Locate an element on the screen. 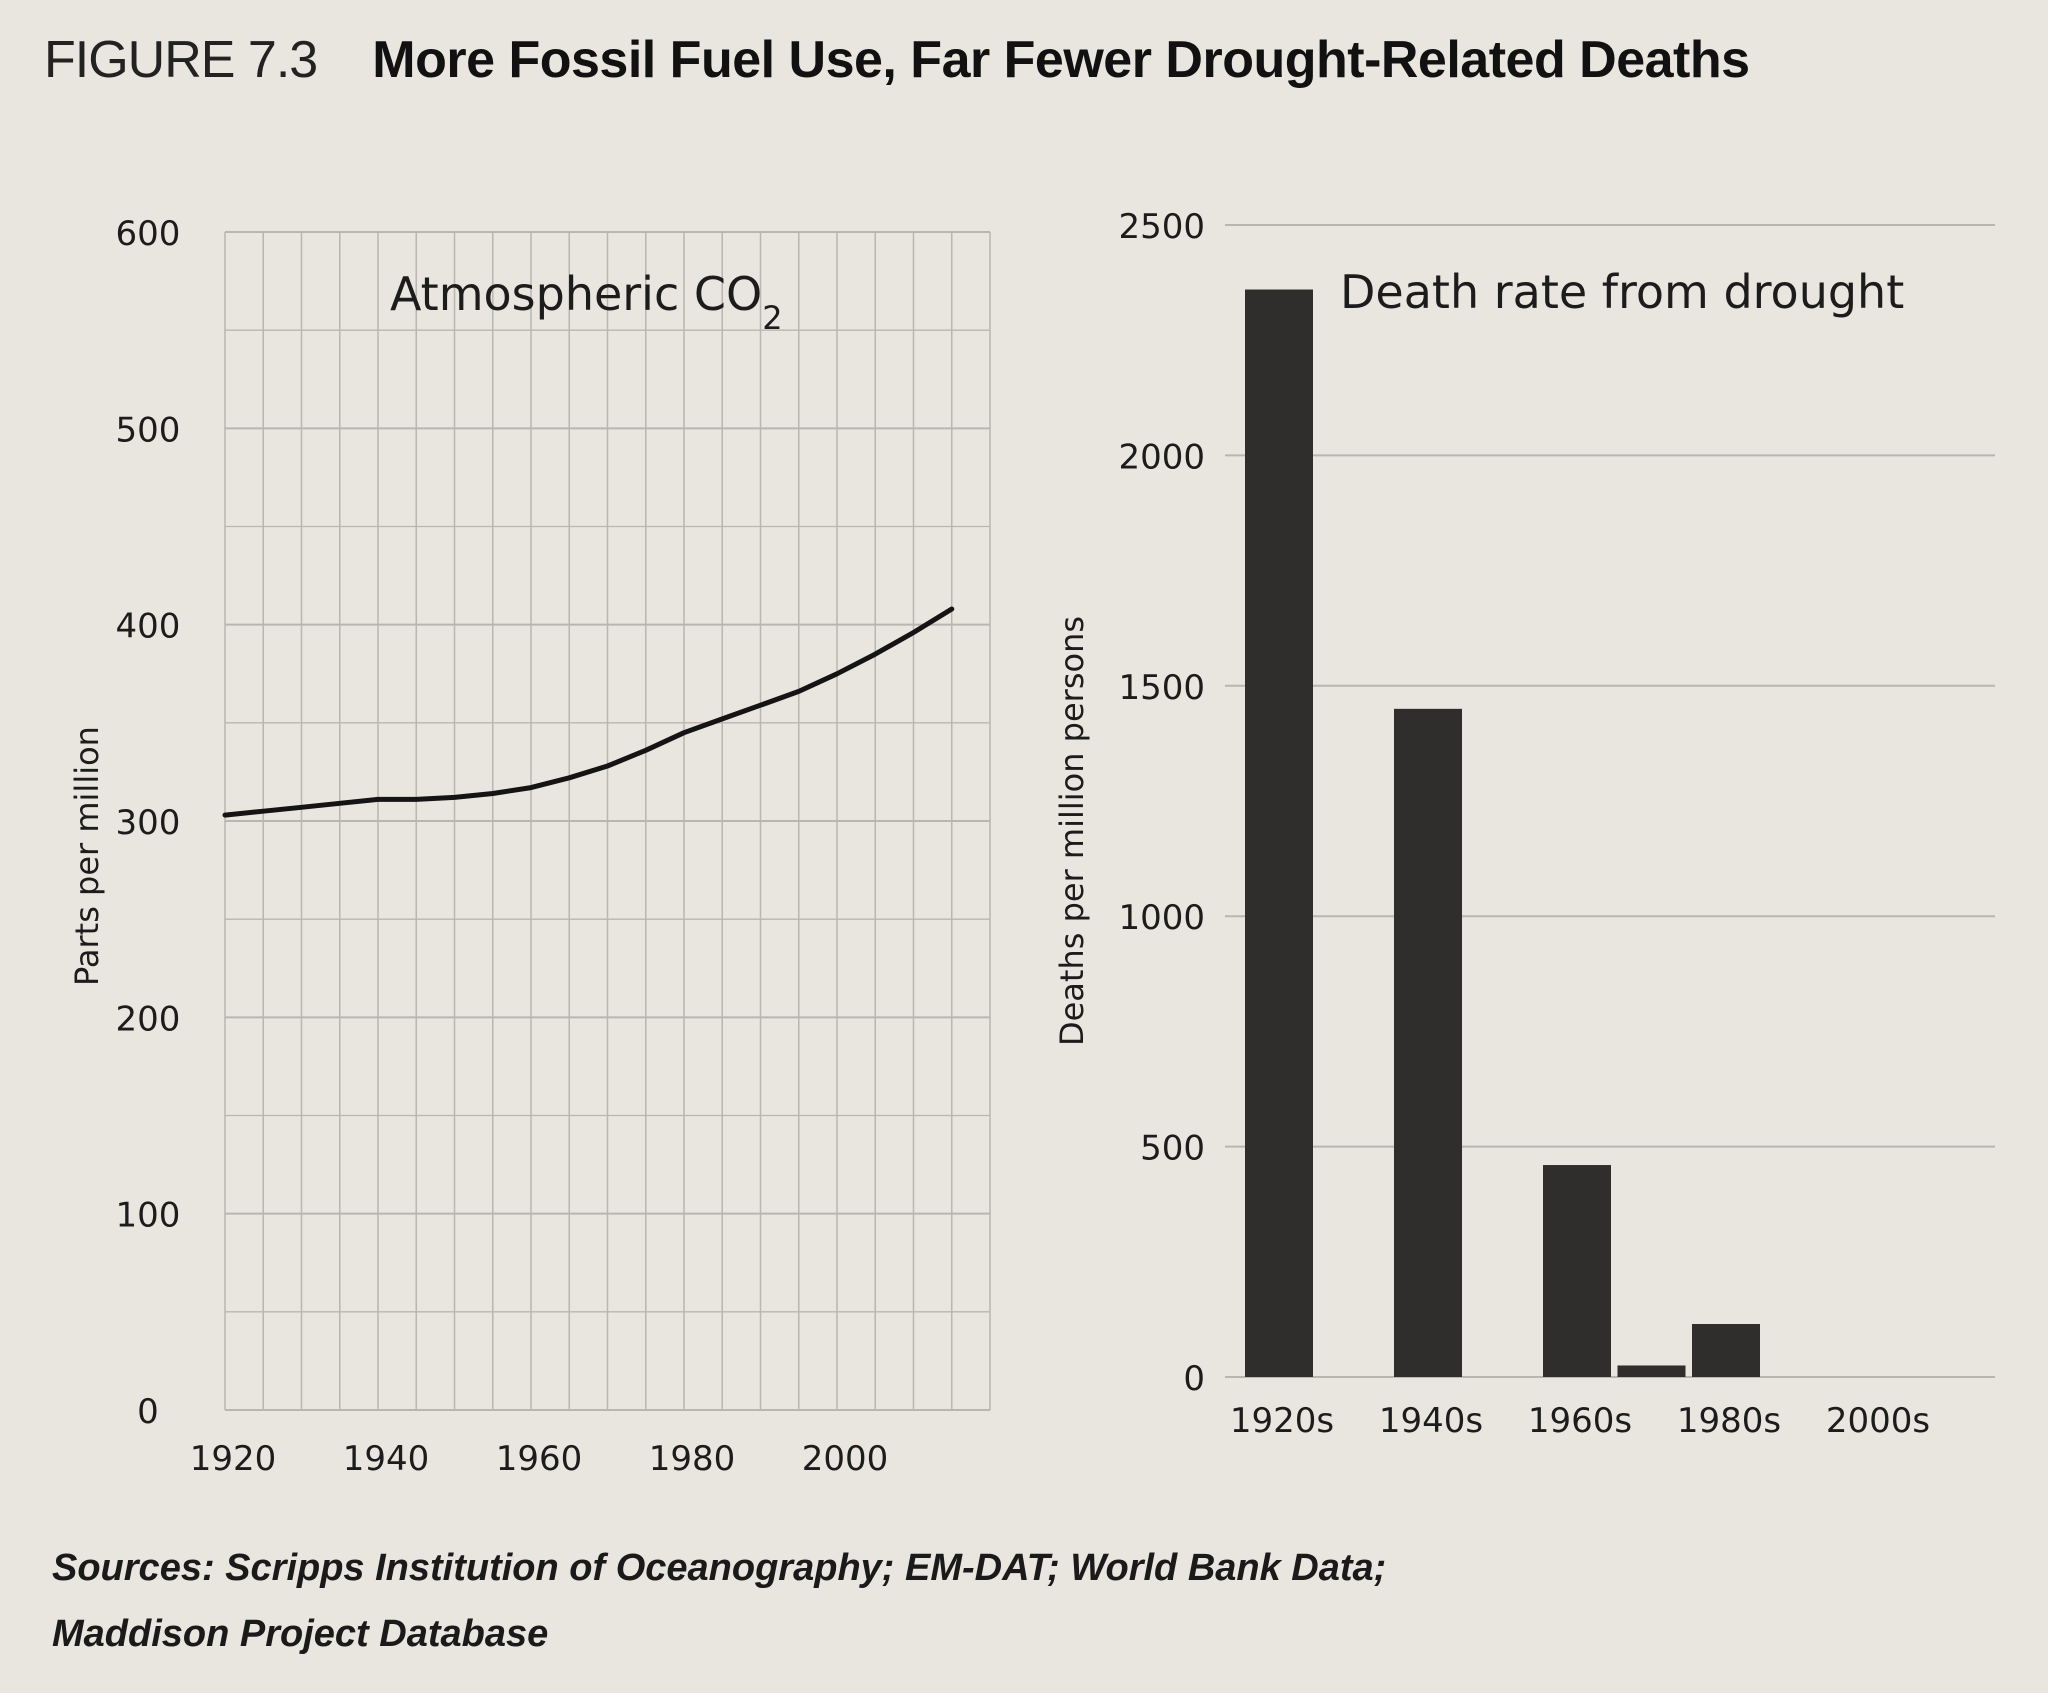  drought-x-tick-label: 2000s is located at coordinates (1878, 1421).